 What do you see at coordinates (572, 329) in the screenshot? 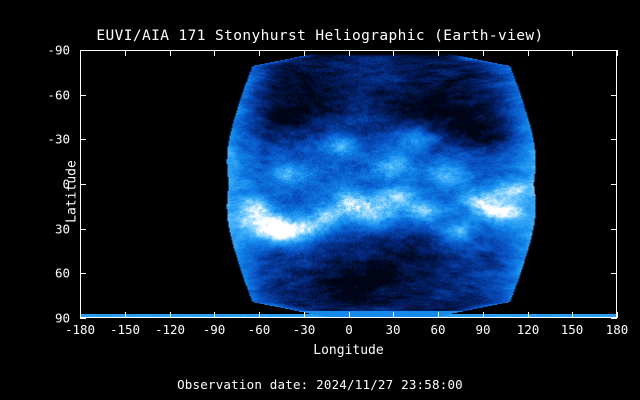
I see `x-axis-tick-label: 150` at bounding box center [572, 329].